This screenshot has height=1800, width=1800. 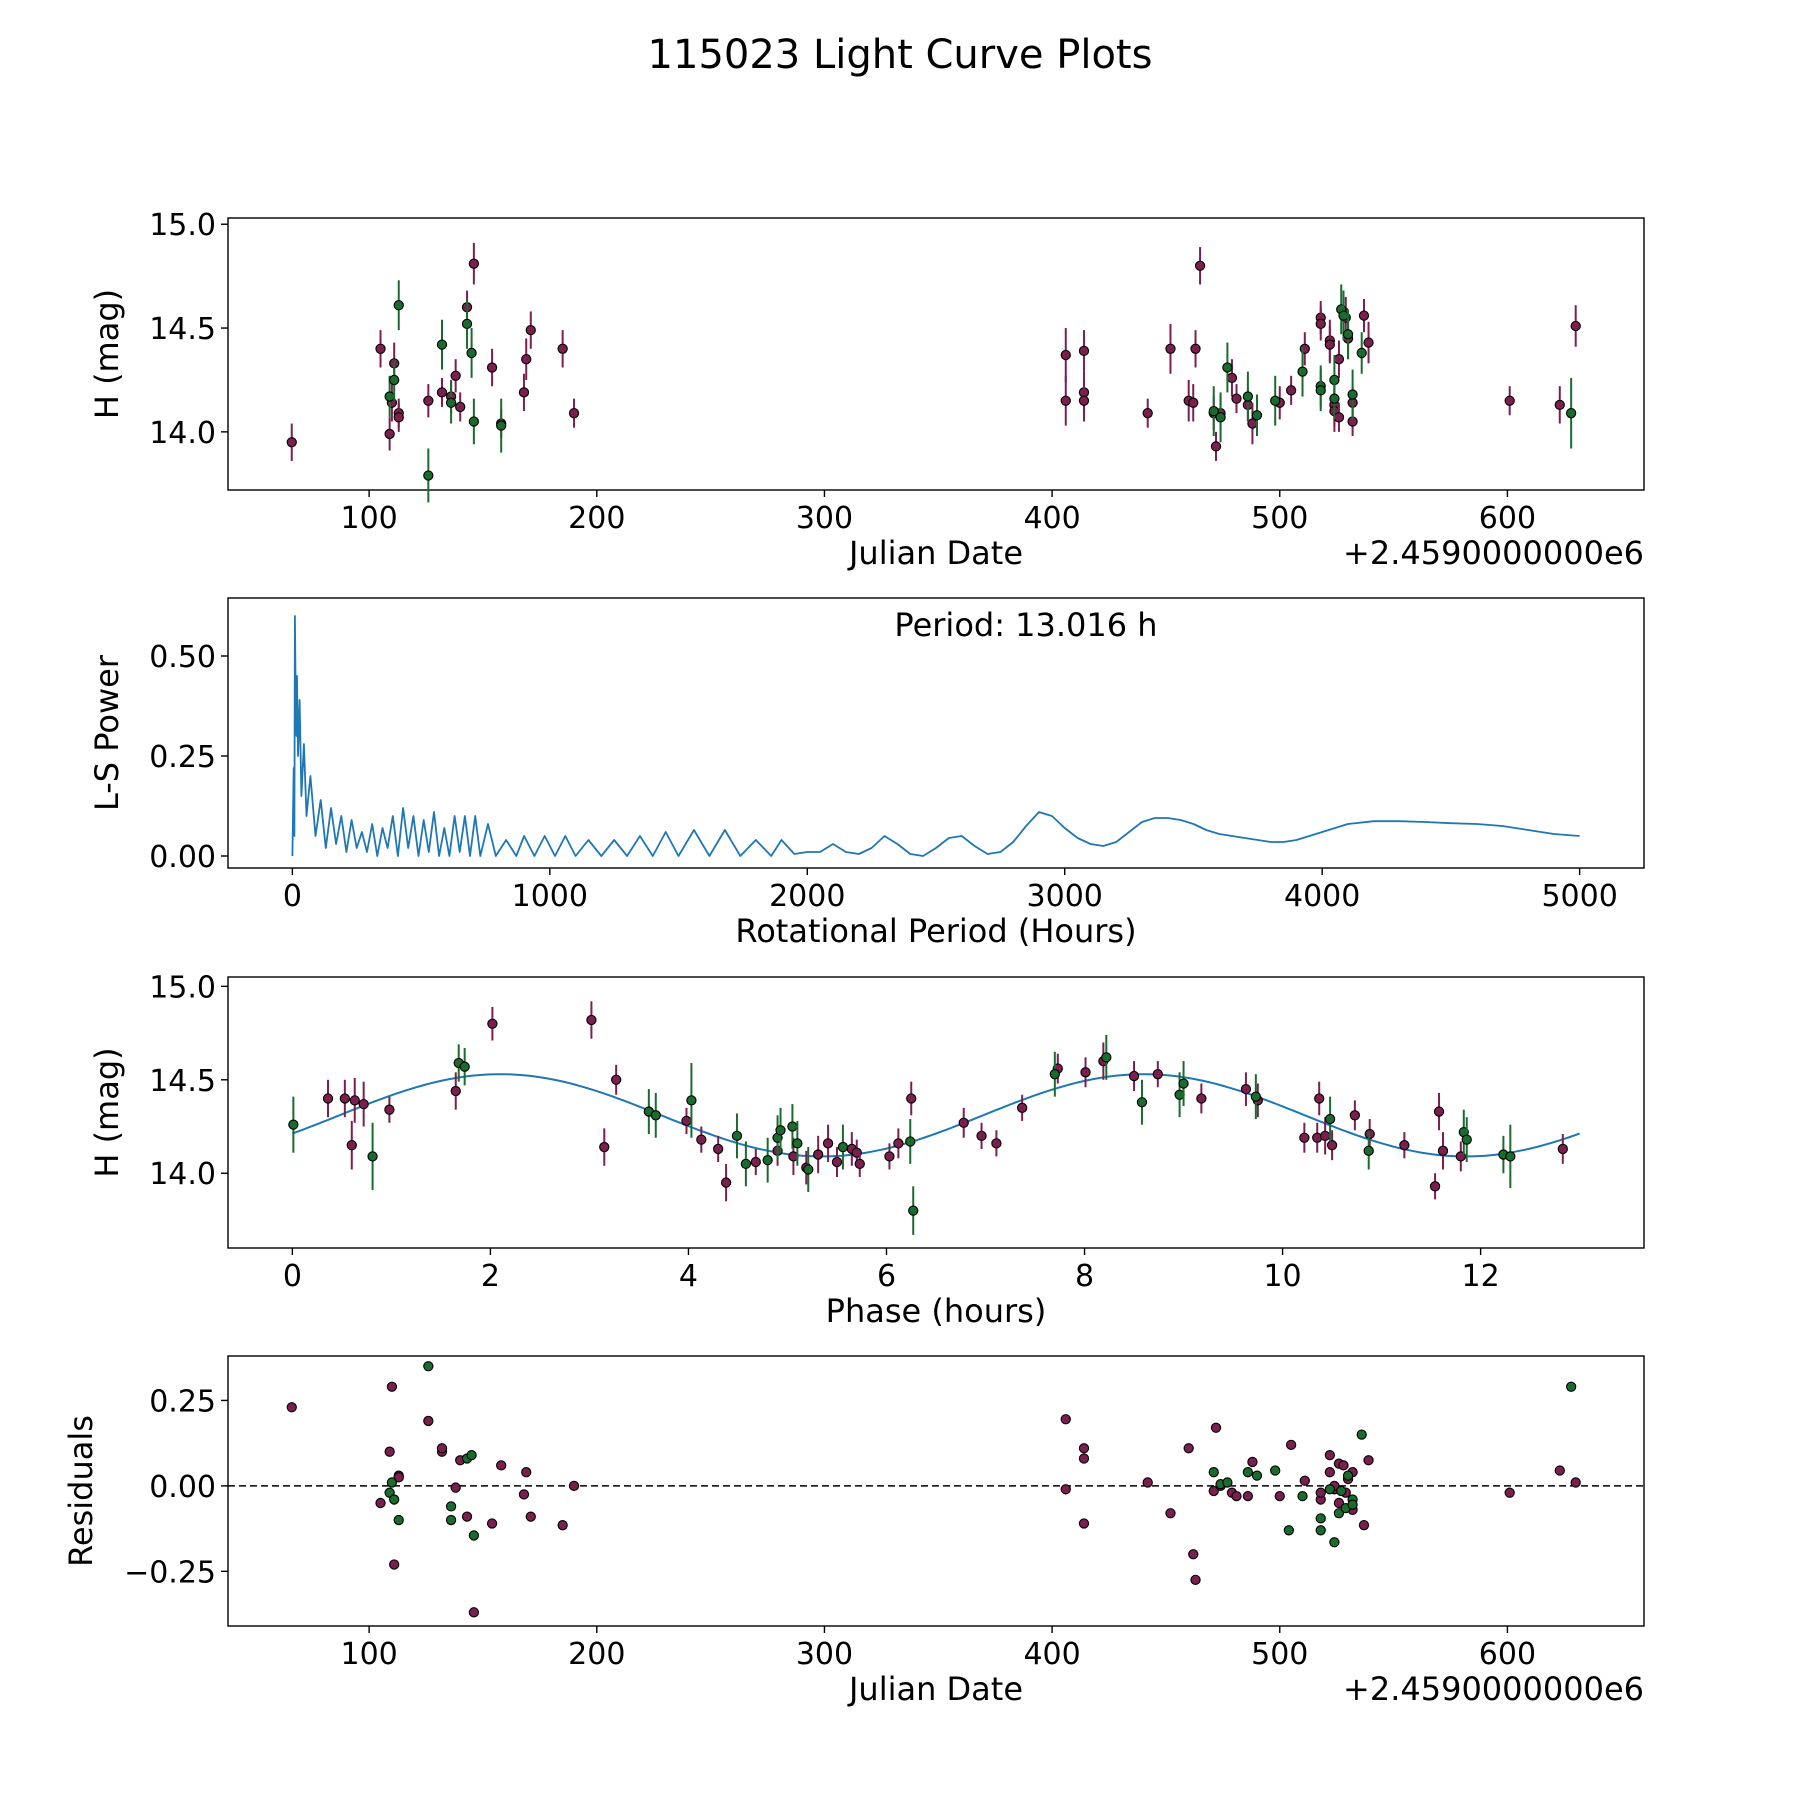 What do you see at coordinates (1579, 896) in the screenshot?
I see `x-tick-label: 5000` at bounding box center [1579, 896].